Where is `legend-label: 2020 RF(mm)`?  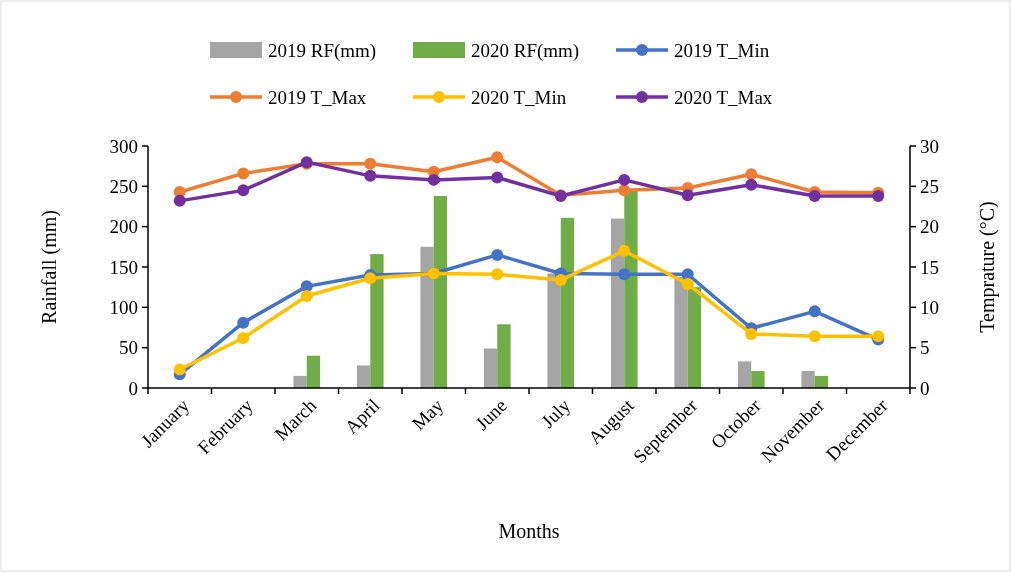 legend-label: 2020 RF(mm) is located at coordinates (525, 50).